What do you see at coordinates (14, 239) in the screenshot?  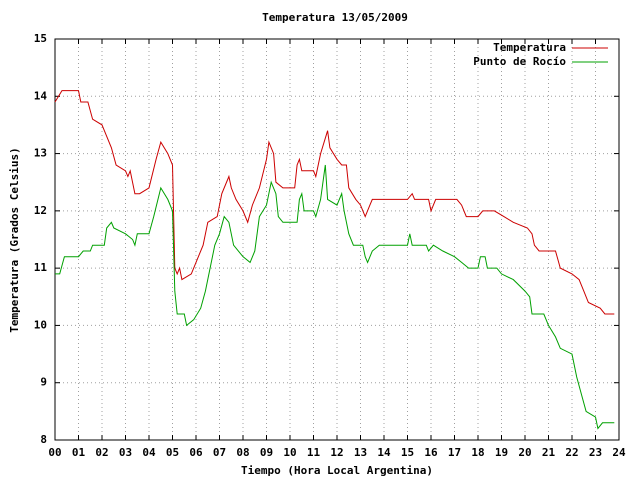 I see `y-axis-label: Temperatura (Grados Celsius)` at bounding box center [14, 239].